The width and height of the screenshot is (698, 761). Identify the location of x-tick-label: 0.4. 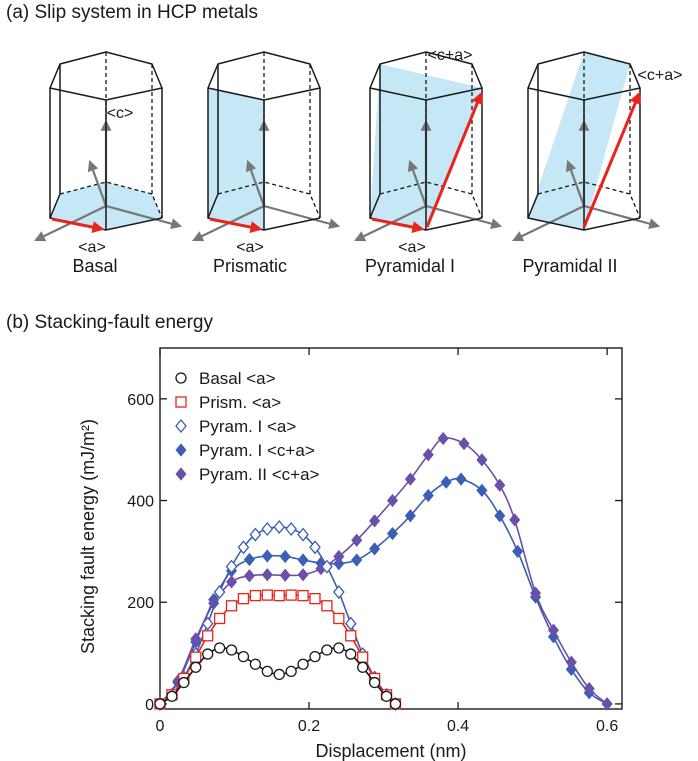
(458, 726).